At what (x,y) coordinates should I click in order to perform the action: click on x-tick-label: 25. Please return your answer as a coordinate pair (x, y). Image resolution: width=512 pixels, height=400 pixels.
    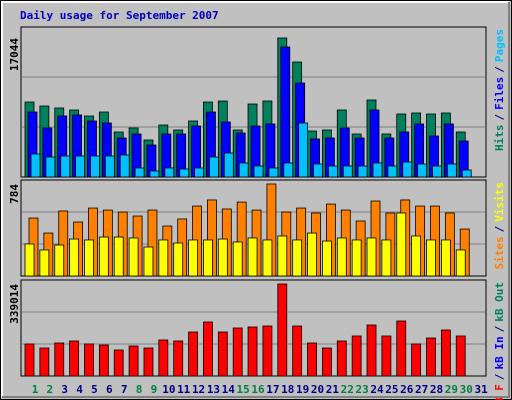
    Looking at the image, I should click on (391, 389).